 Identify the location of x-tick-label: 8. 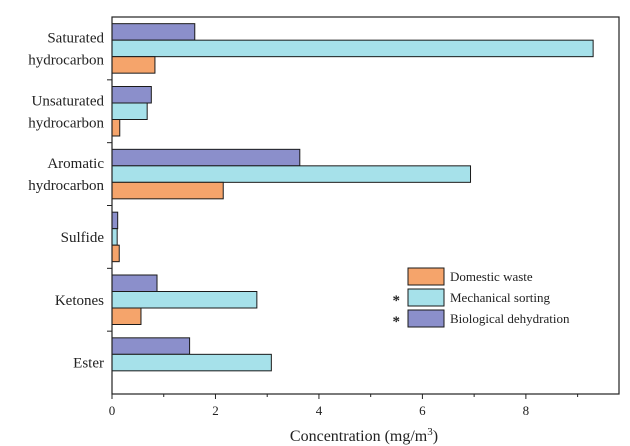
(526, 410).